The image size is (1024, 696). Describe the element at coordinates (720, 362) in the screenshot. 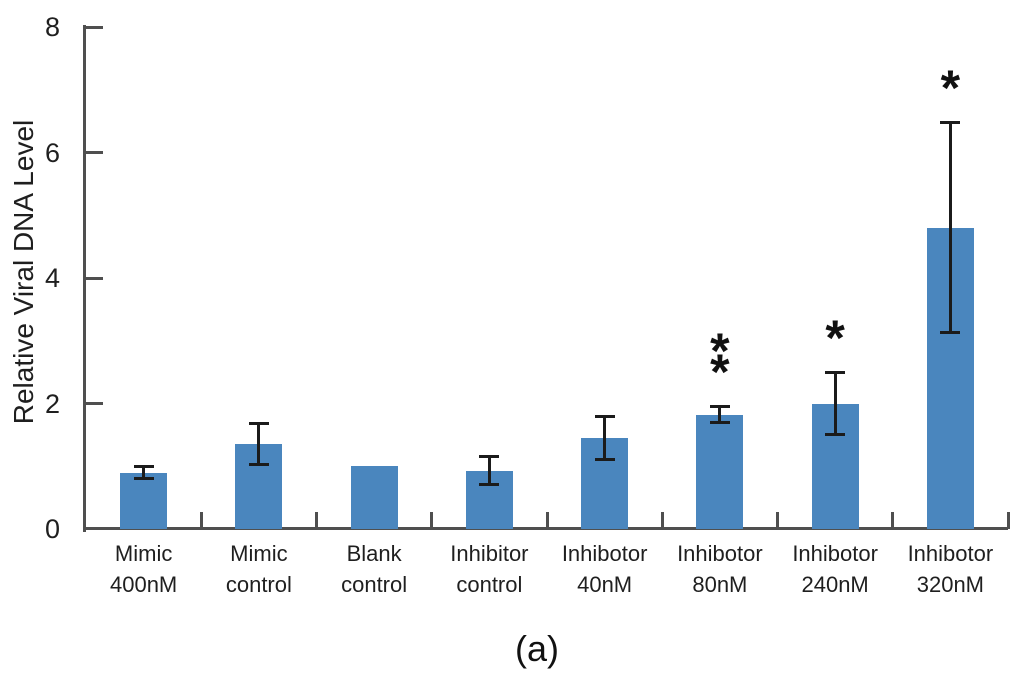

I see `significance-annotation: * *` at that location.